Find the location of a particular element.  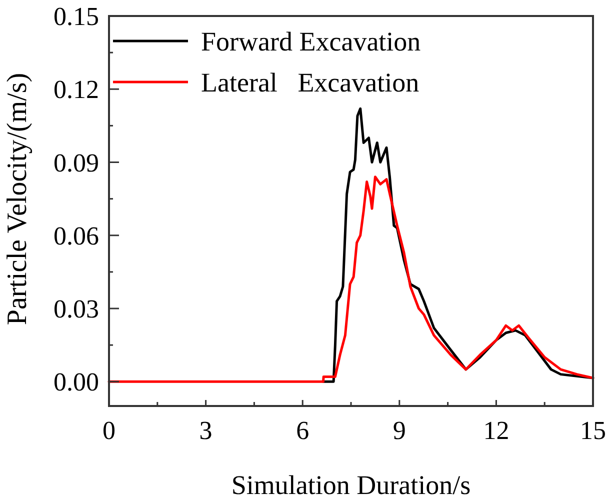

y-tick-label: 0.00 is located at coordinates (76, 382).